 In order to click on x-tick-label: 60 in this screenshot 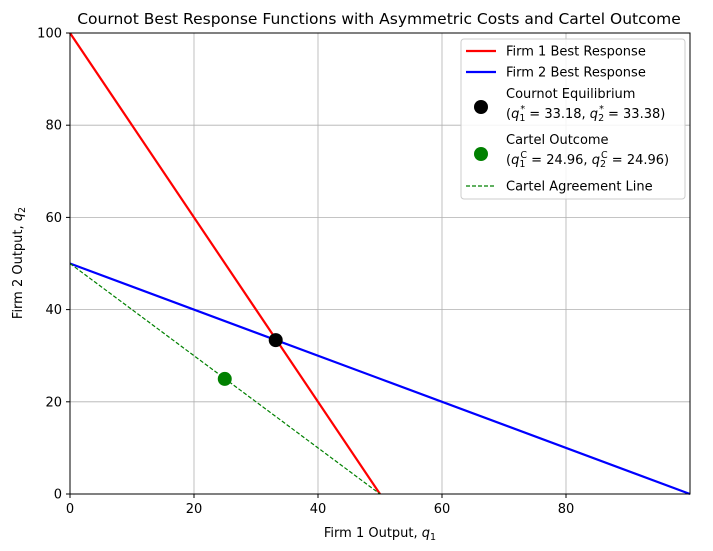, I will do `click(442, 509)`.